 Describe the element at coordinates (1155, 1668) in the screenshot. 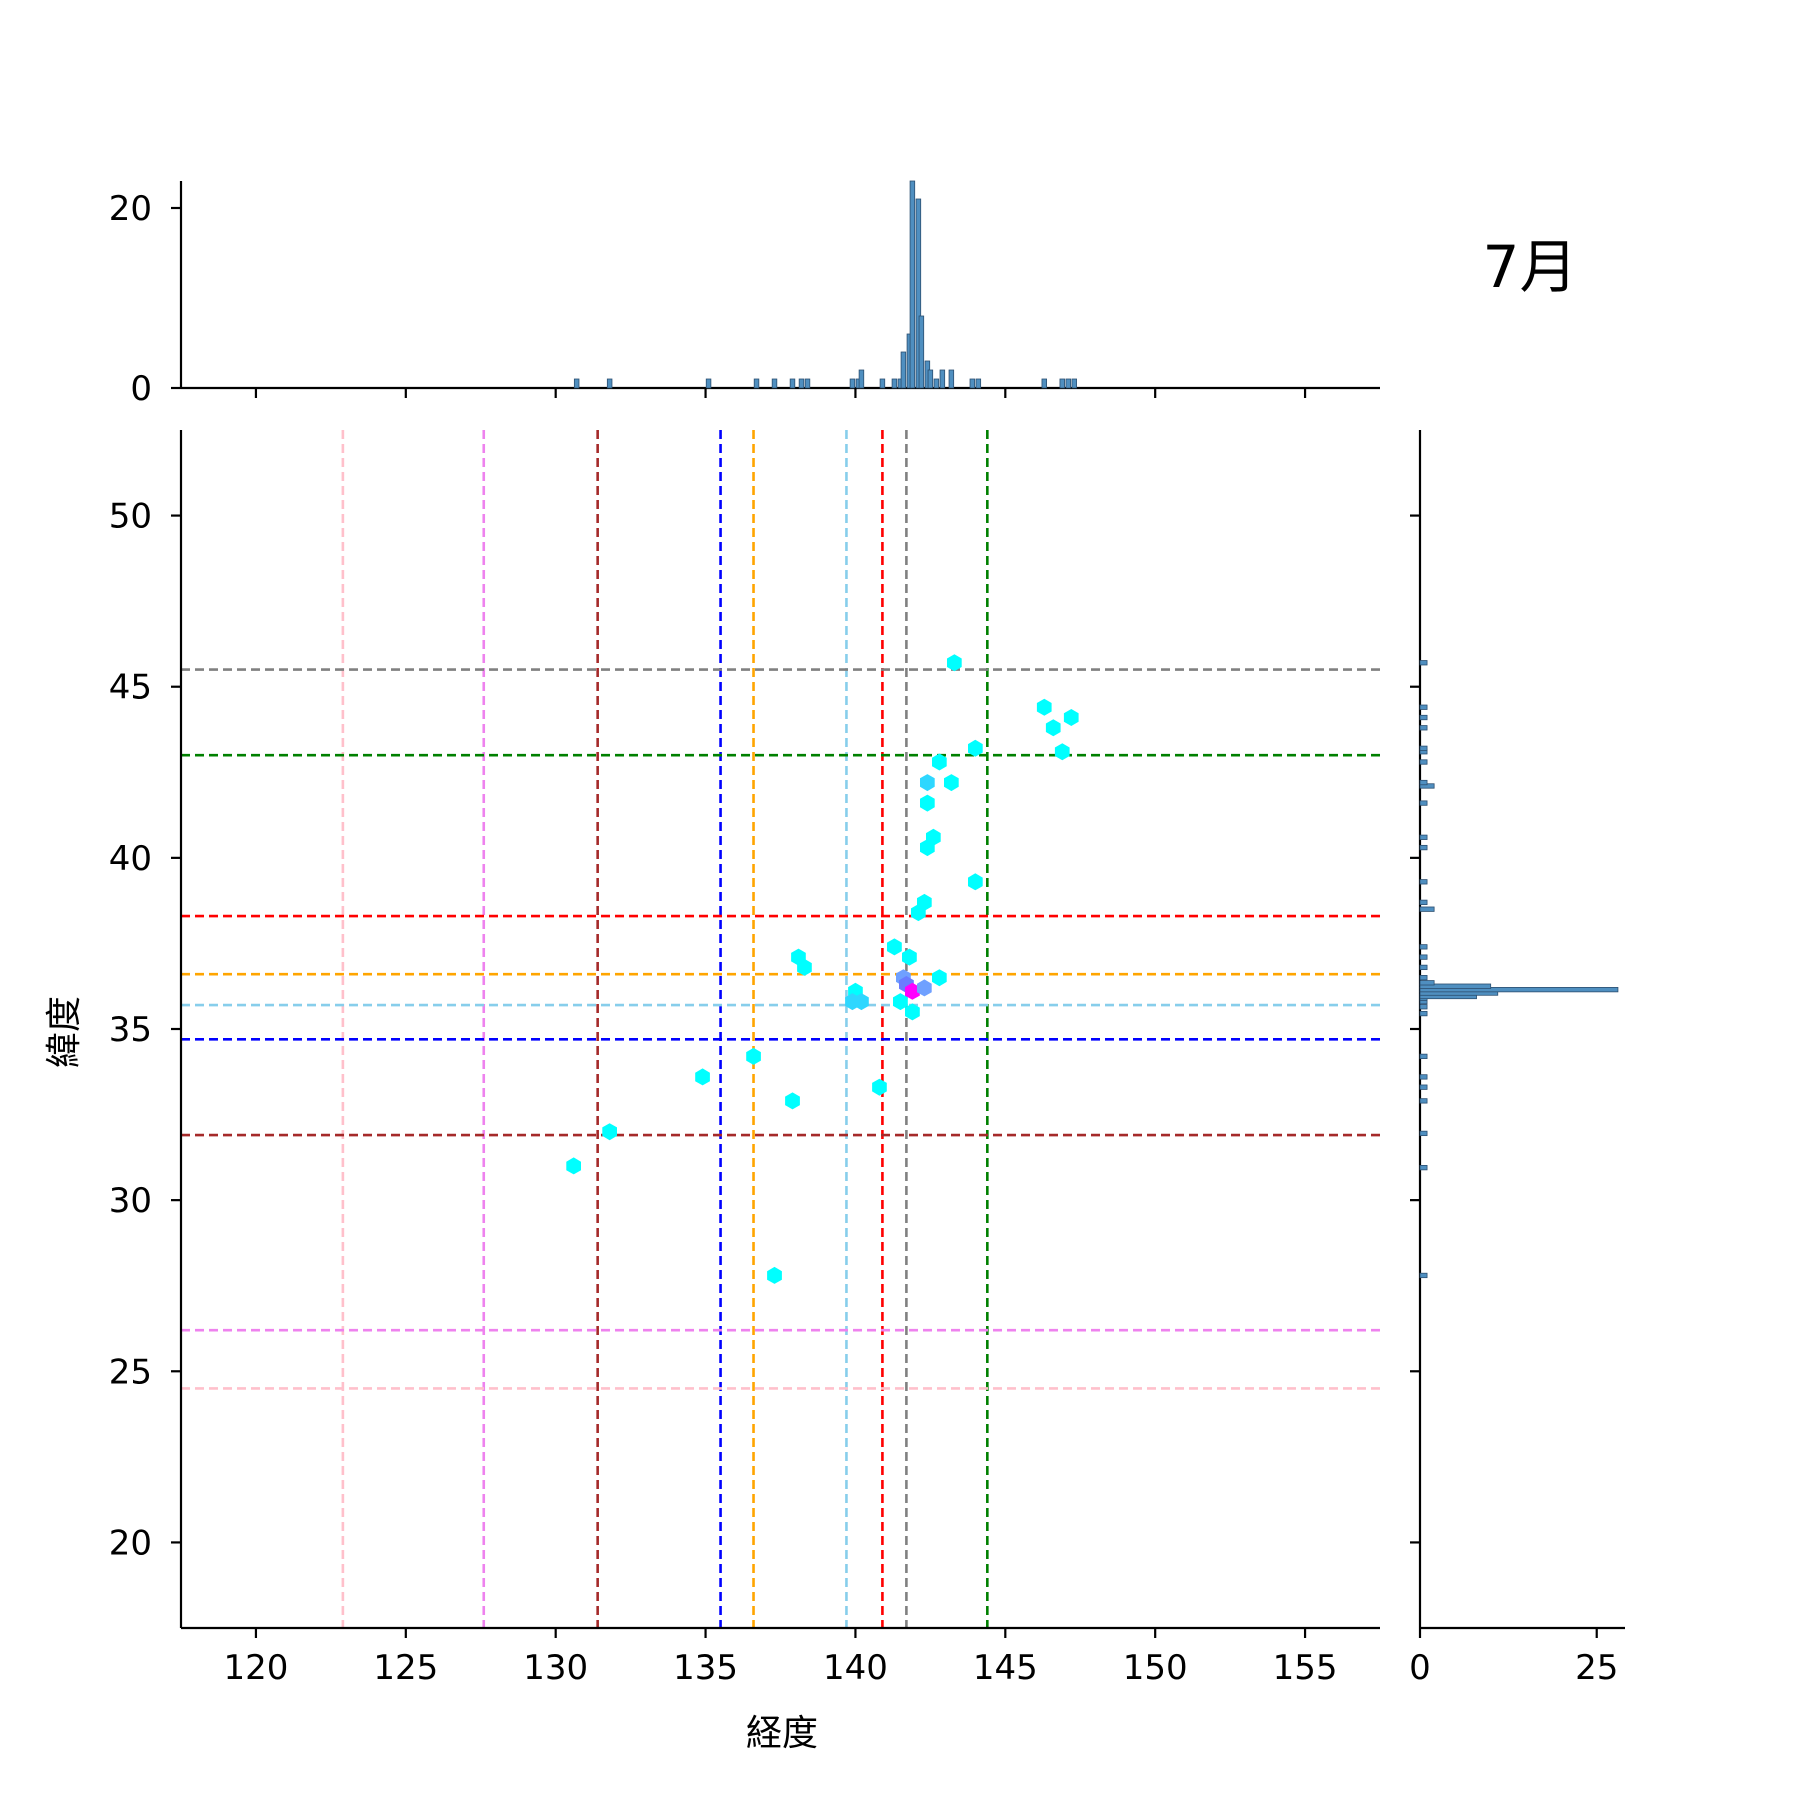

I see `x-tick-label: 150` at that location.